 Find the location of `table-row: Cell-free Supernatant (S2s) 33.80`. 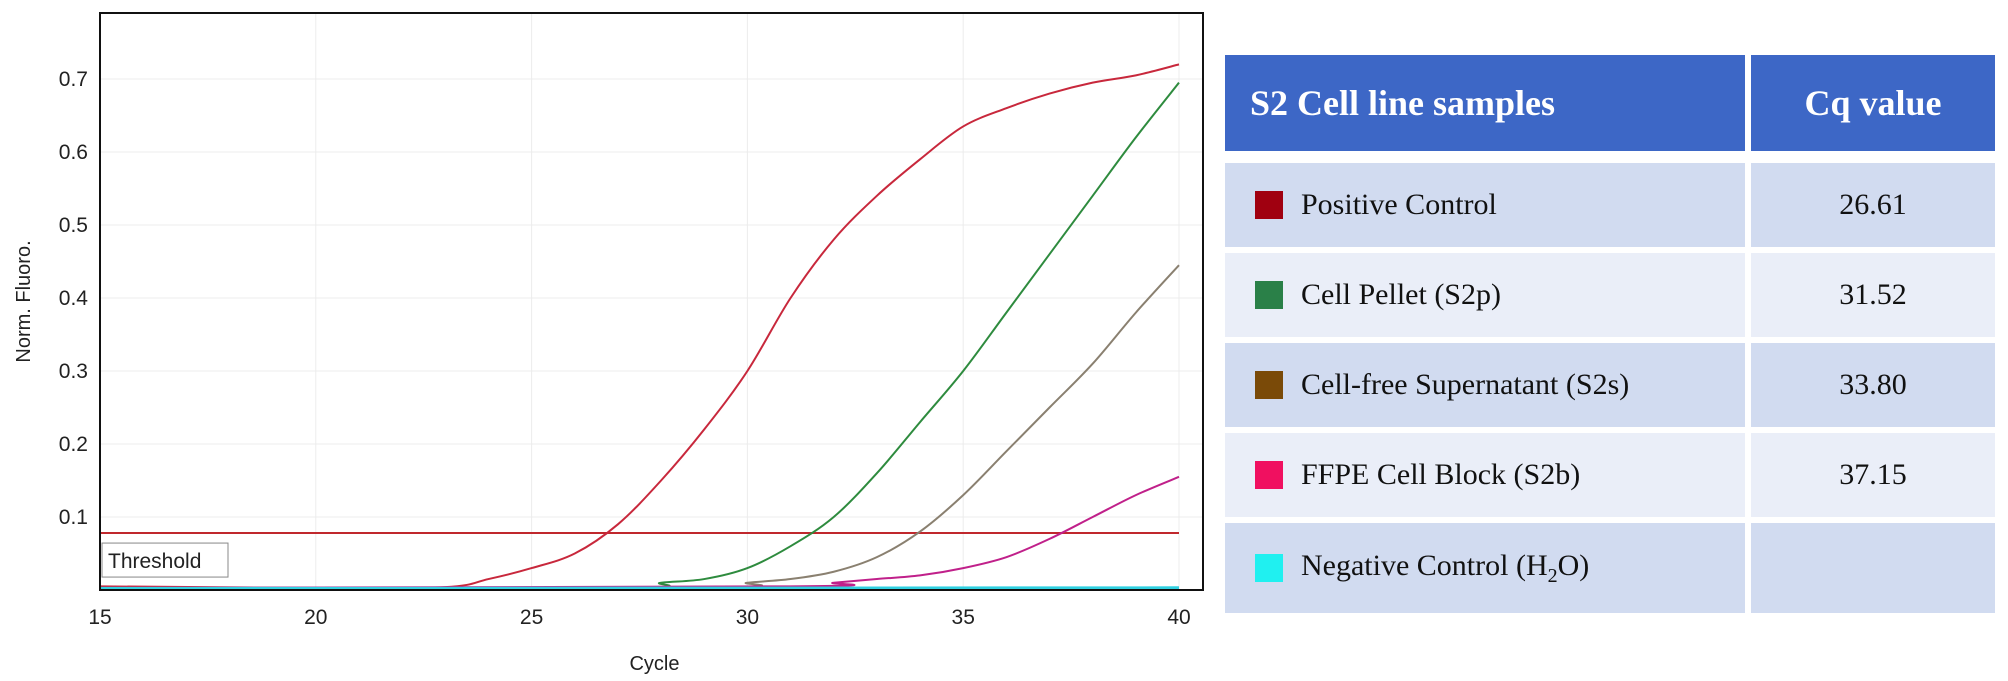

table-row: Cell-free Supernatant (S2s) 33.80 is located at coordinates (1610, 385).